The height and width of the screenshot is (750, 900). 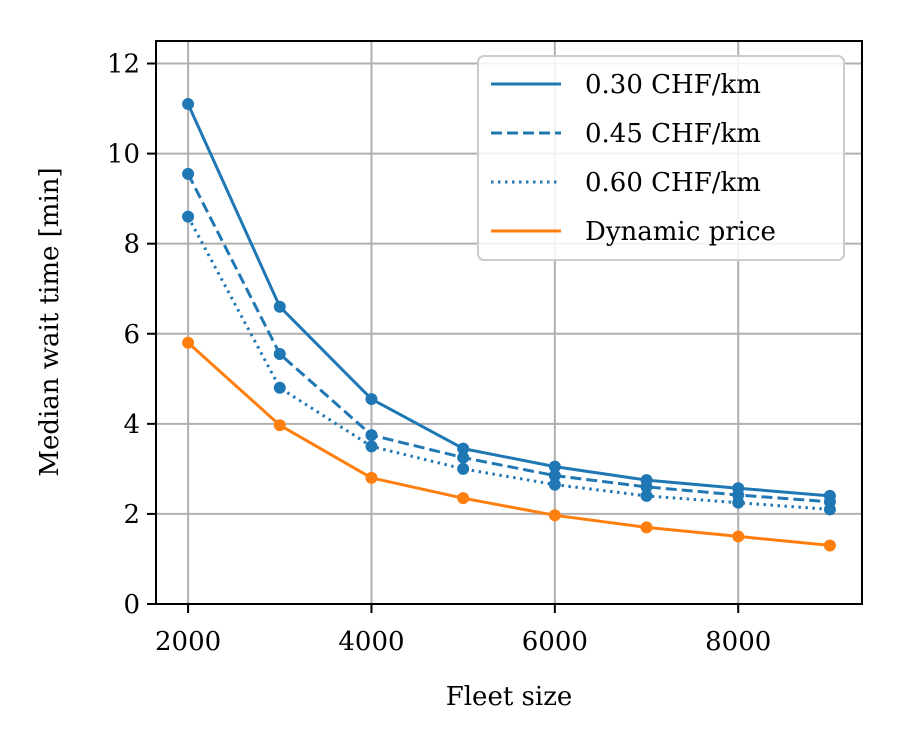 I want to click on x-tick-label: 2000, so click(x=188, y=642).